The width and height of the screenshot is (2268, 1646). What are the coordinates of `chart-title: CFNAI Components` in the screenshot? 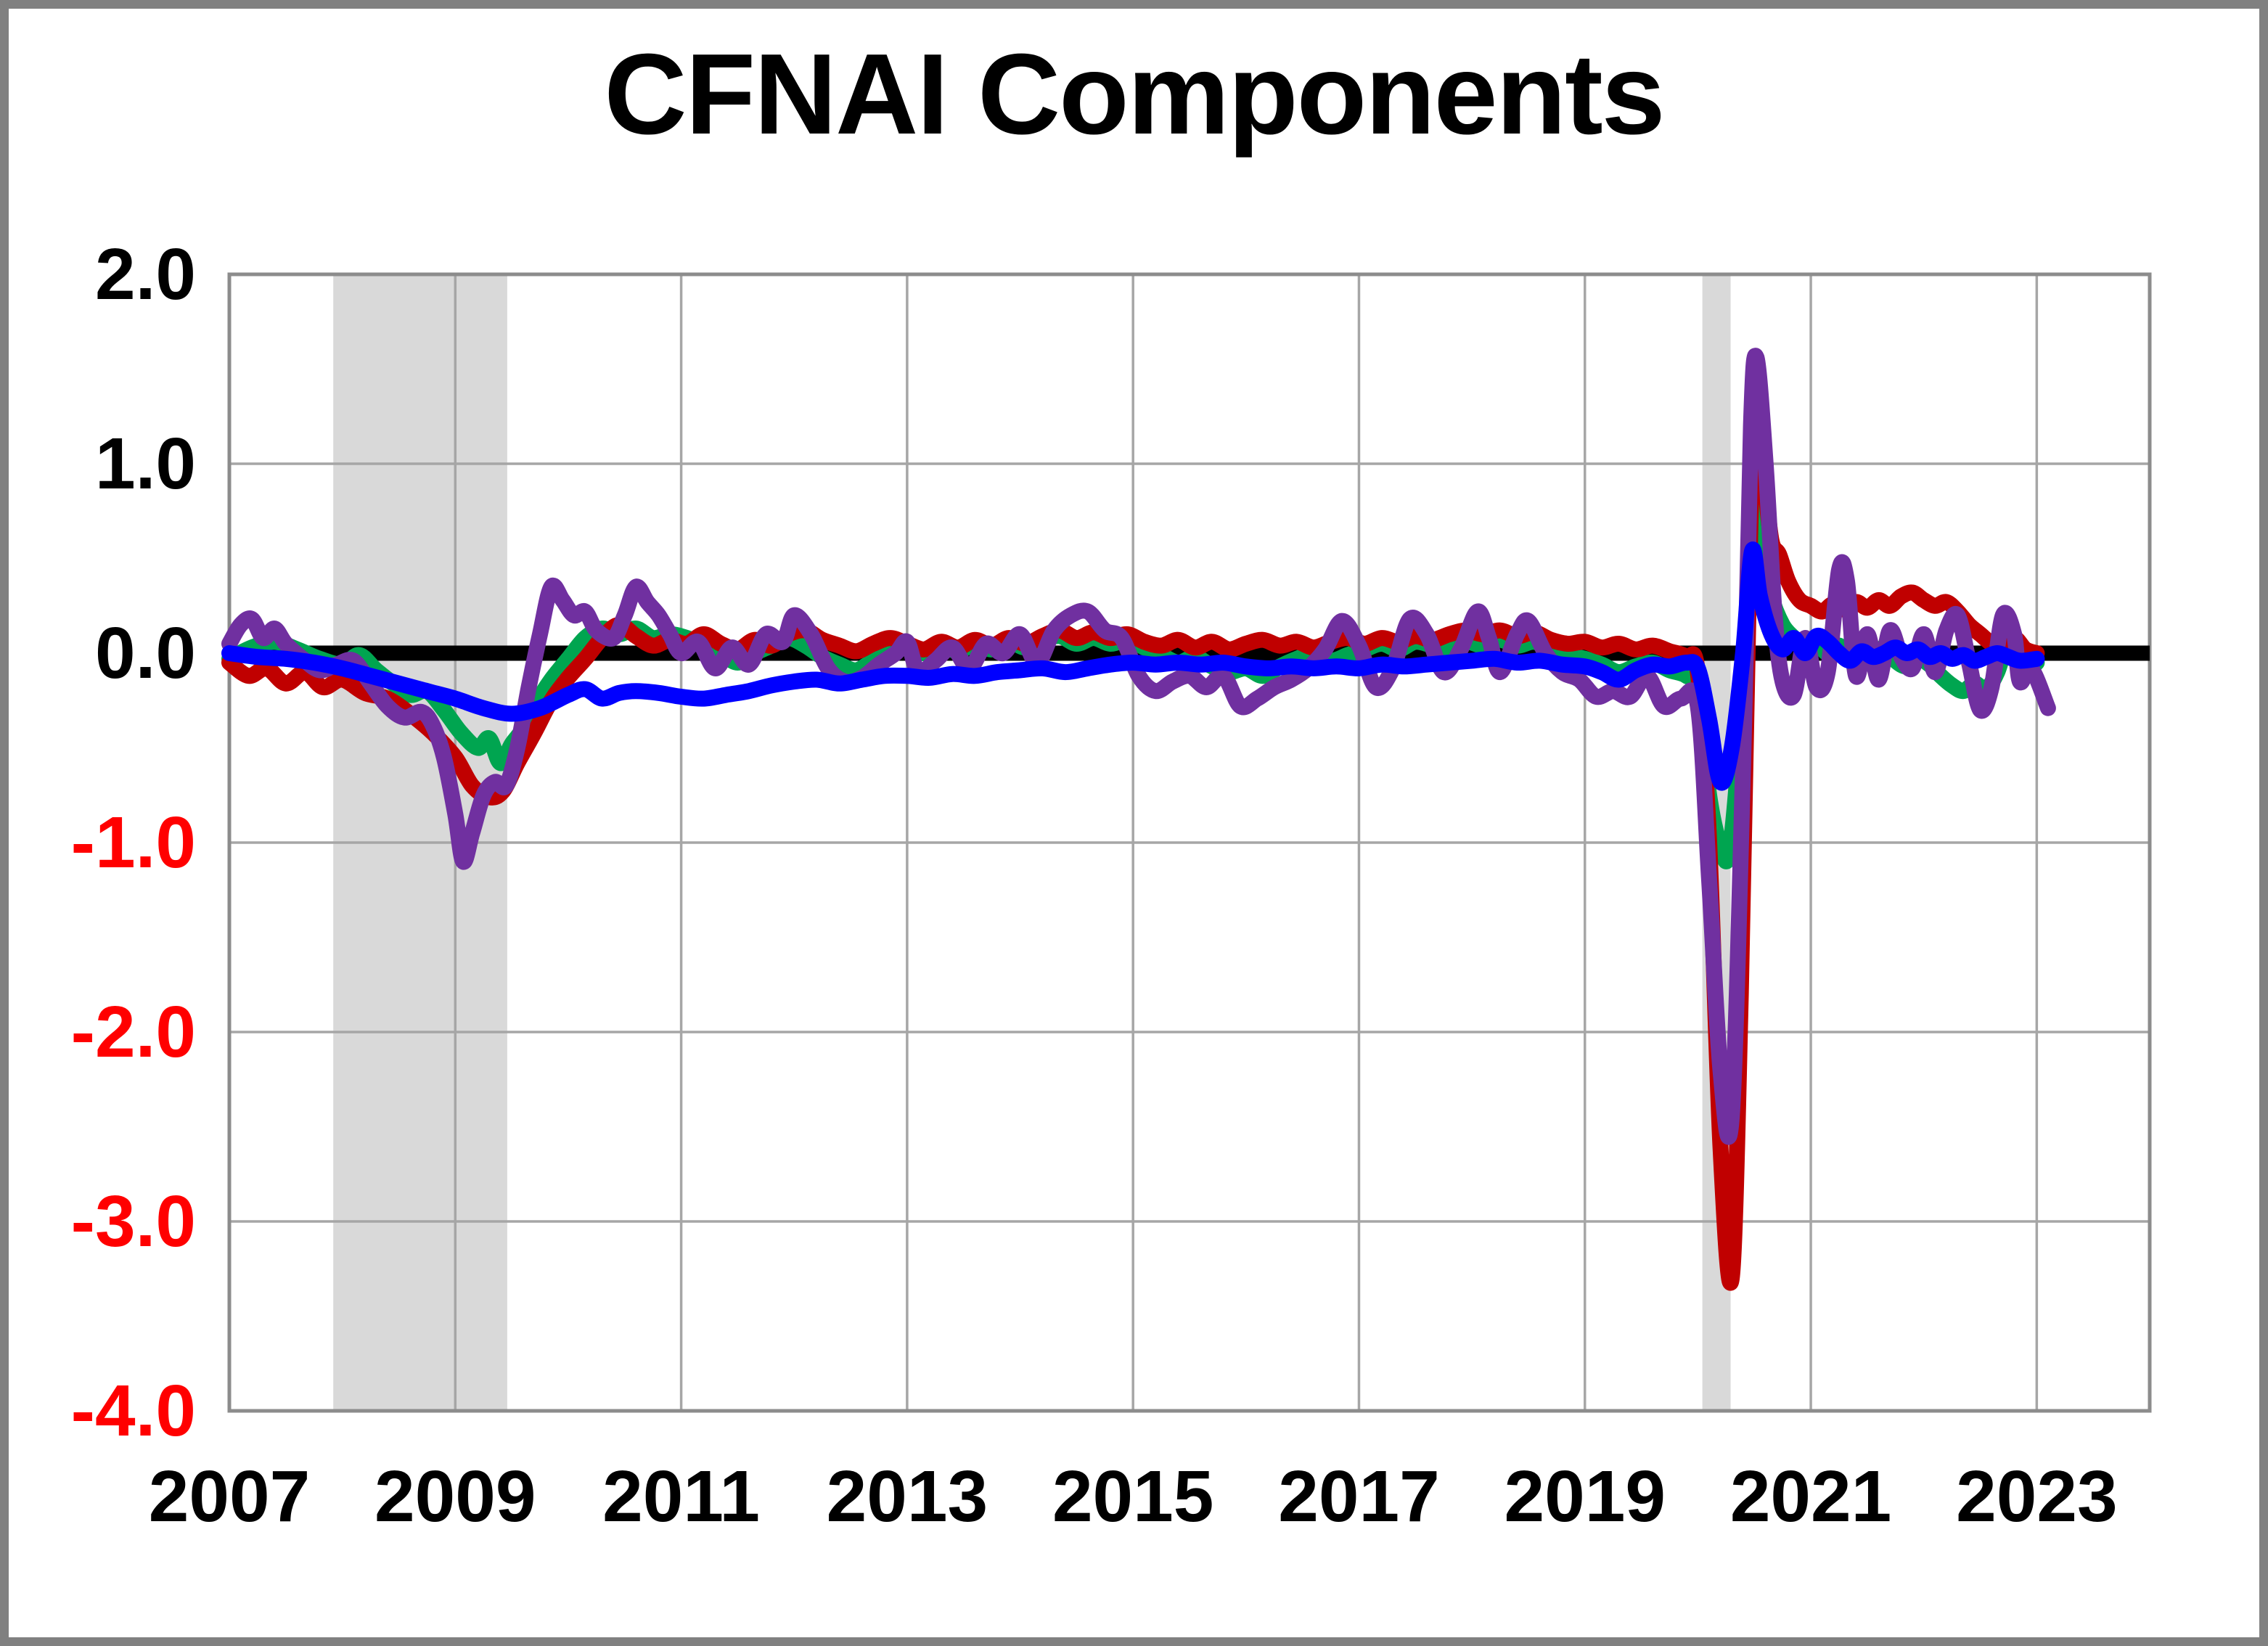 It's located at (1134, 94).